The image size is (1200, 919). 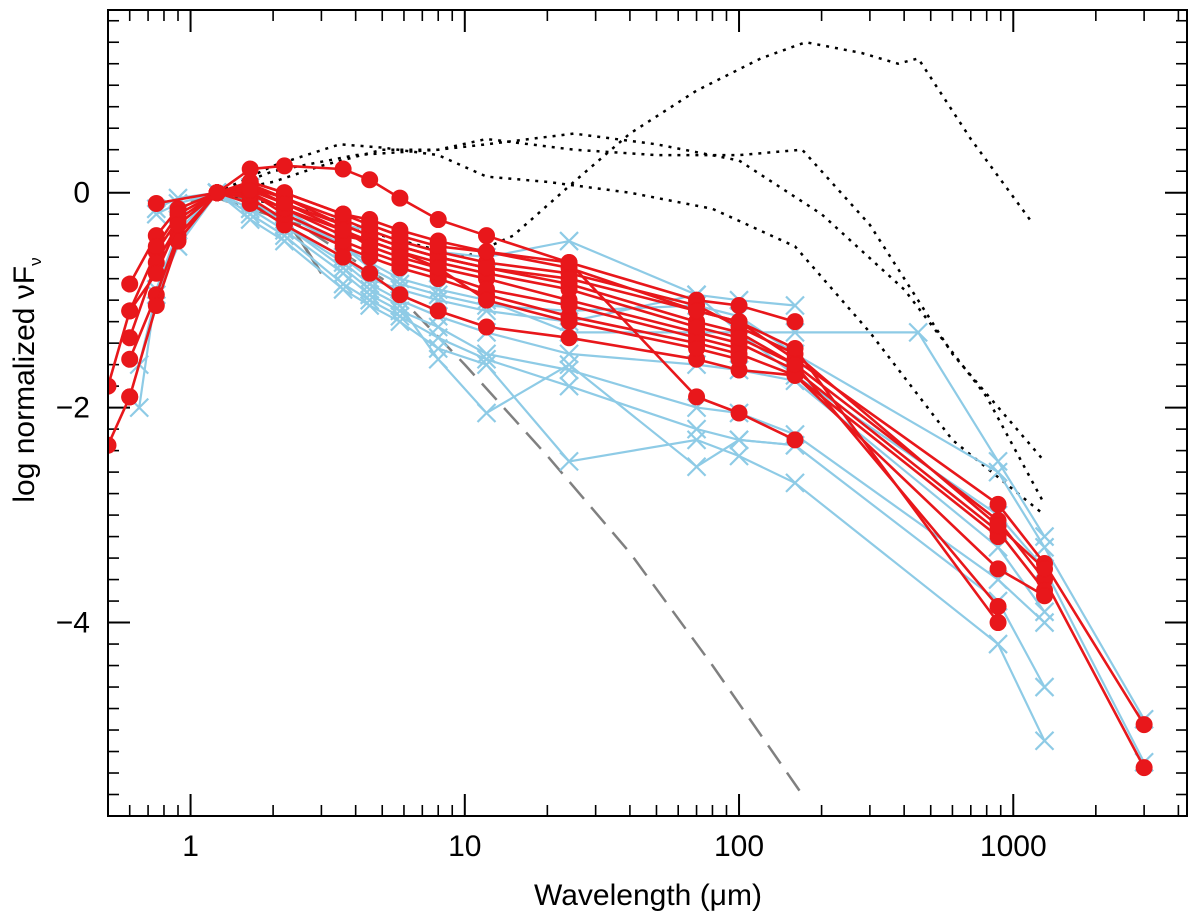 What do you see at coordinates (190, 846) in the screenshot?
I see `x-tick-label: 1` at bounding box center [190, 846].